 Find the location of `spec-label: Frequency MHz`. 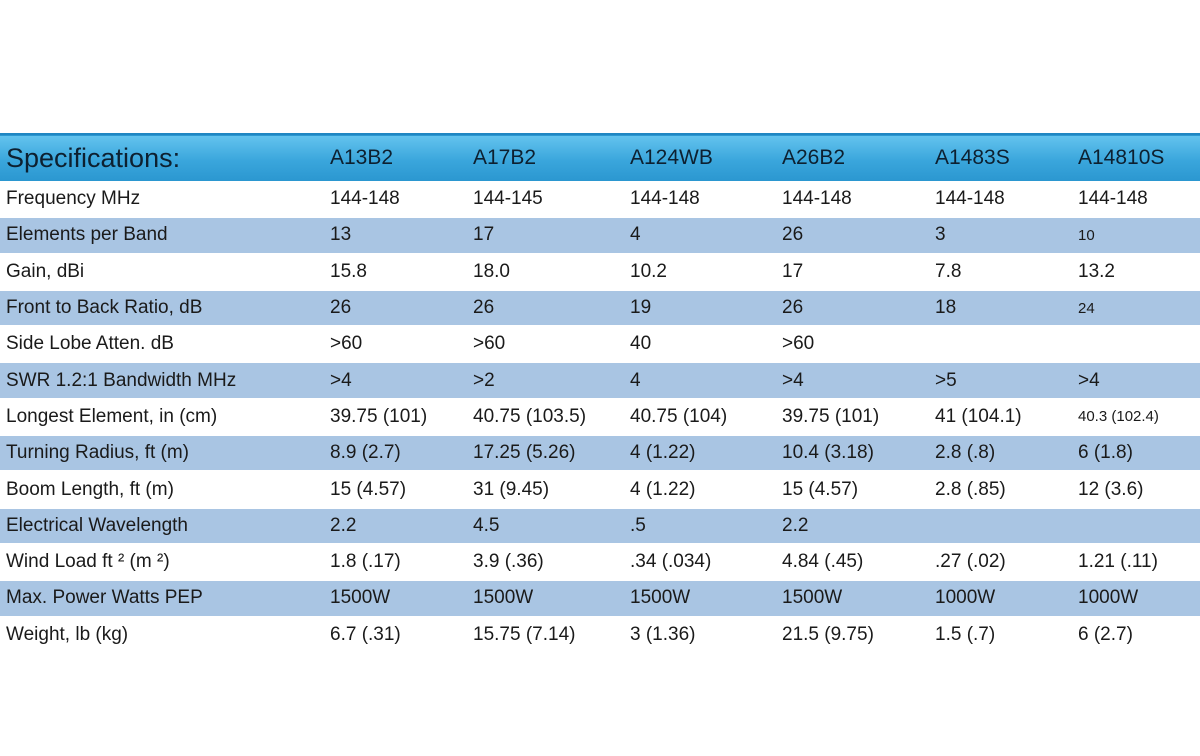

spec-label: Frequency MHz is located at coordinates (165, 200).